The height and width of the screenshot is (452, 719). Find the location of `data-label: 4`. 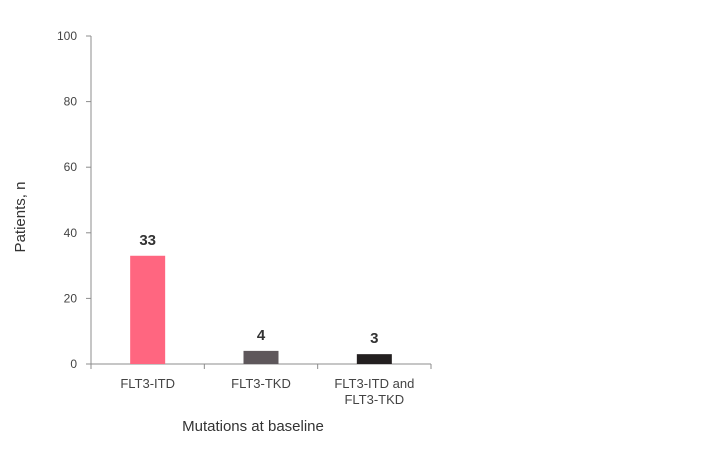

data-label: 4 is located at coordinates (261, 335).